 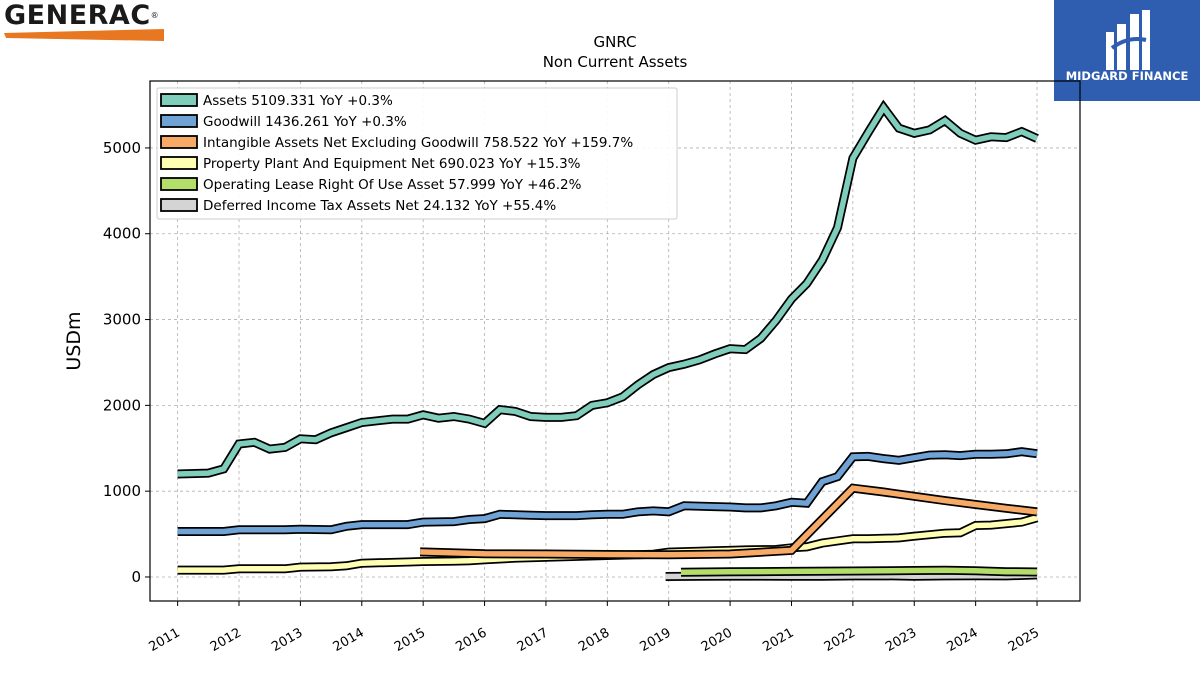 What do you see at coordinates (410, 640) in the screenshot?
I see `x-tick-label: 2015` at bounding box center [410, 640].